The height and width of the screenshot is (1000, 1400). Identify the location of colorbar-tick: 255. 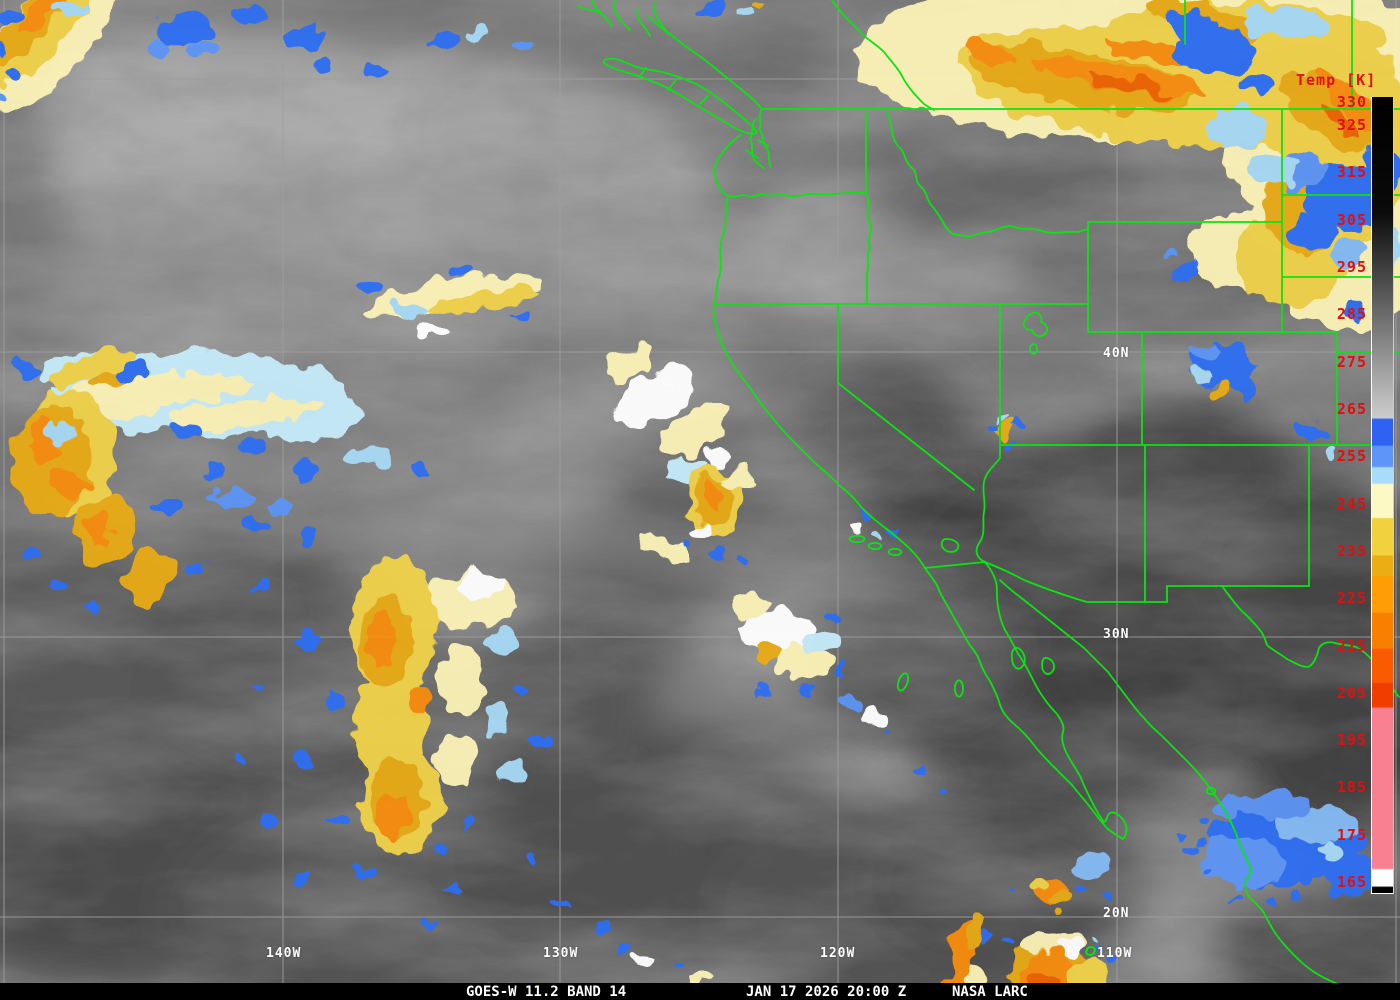
(1351, 456).